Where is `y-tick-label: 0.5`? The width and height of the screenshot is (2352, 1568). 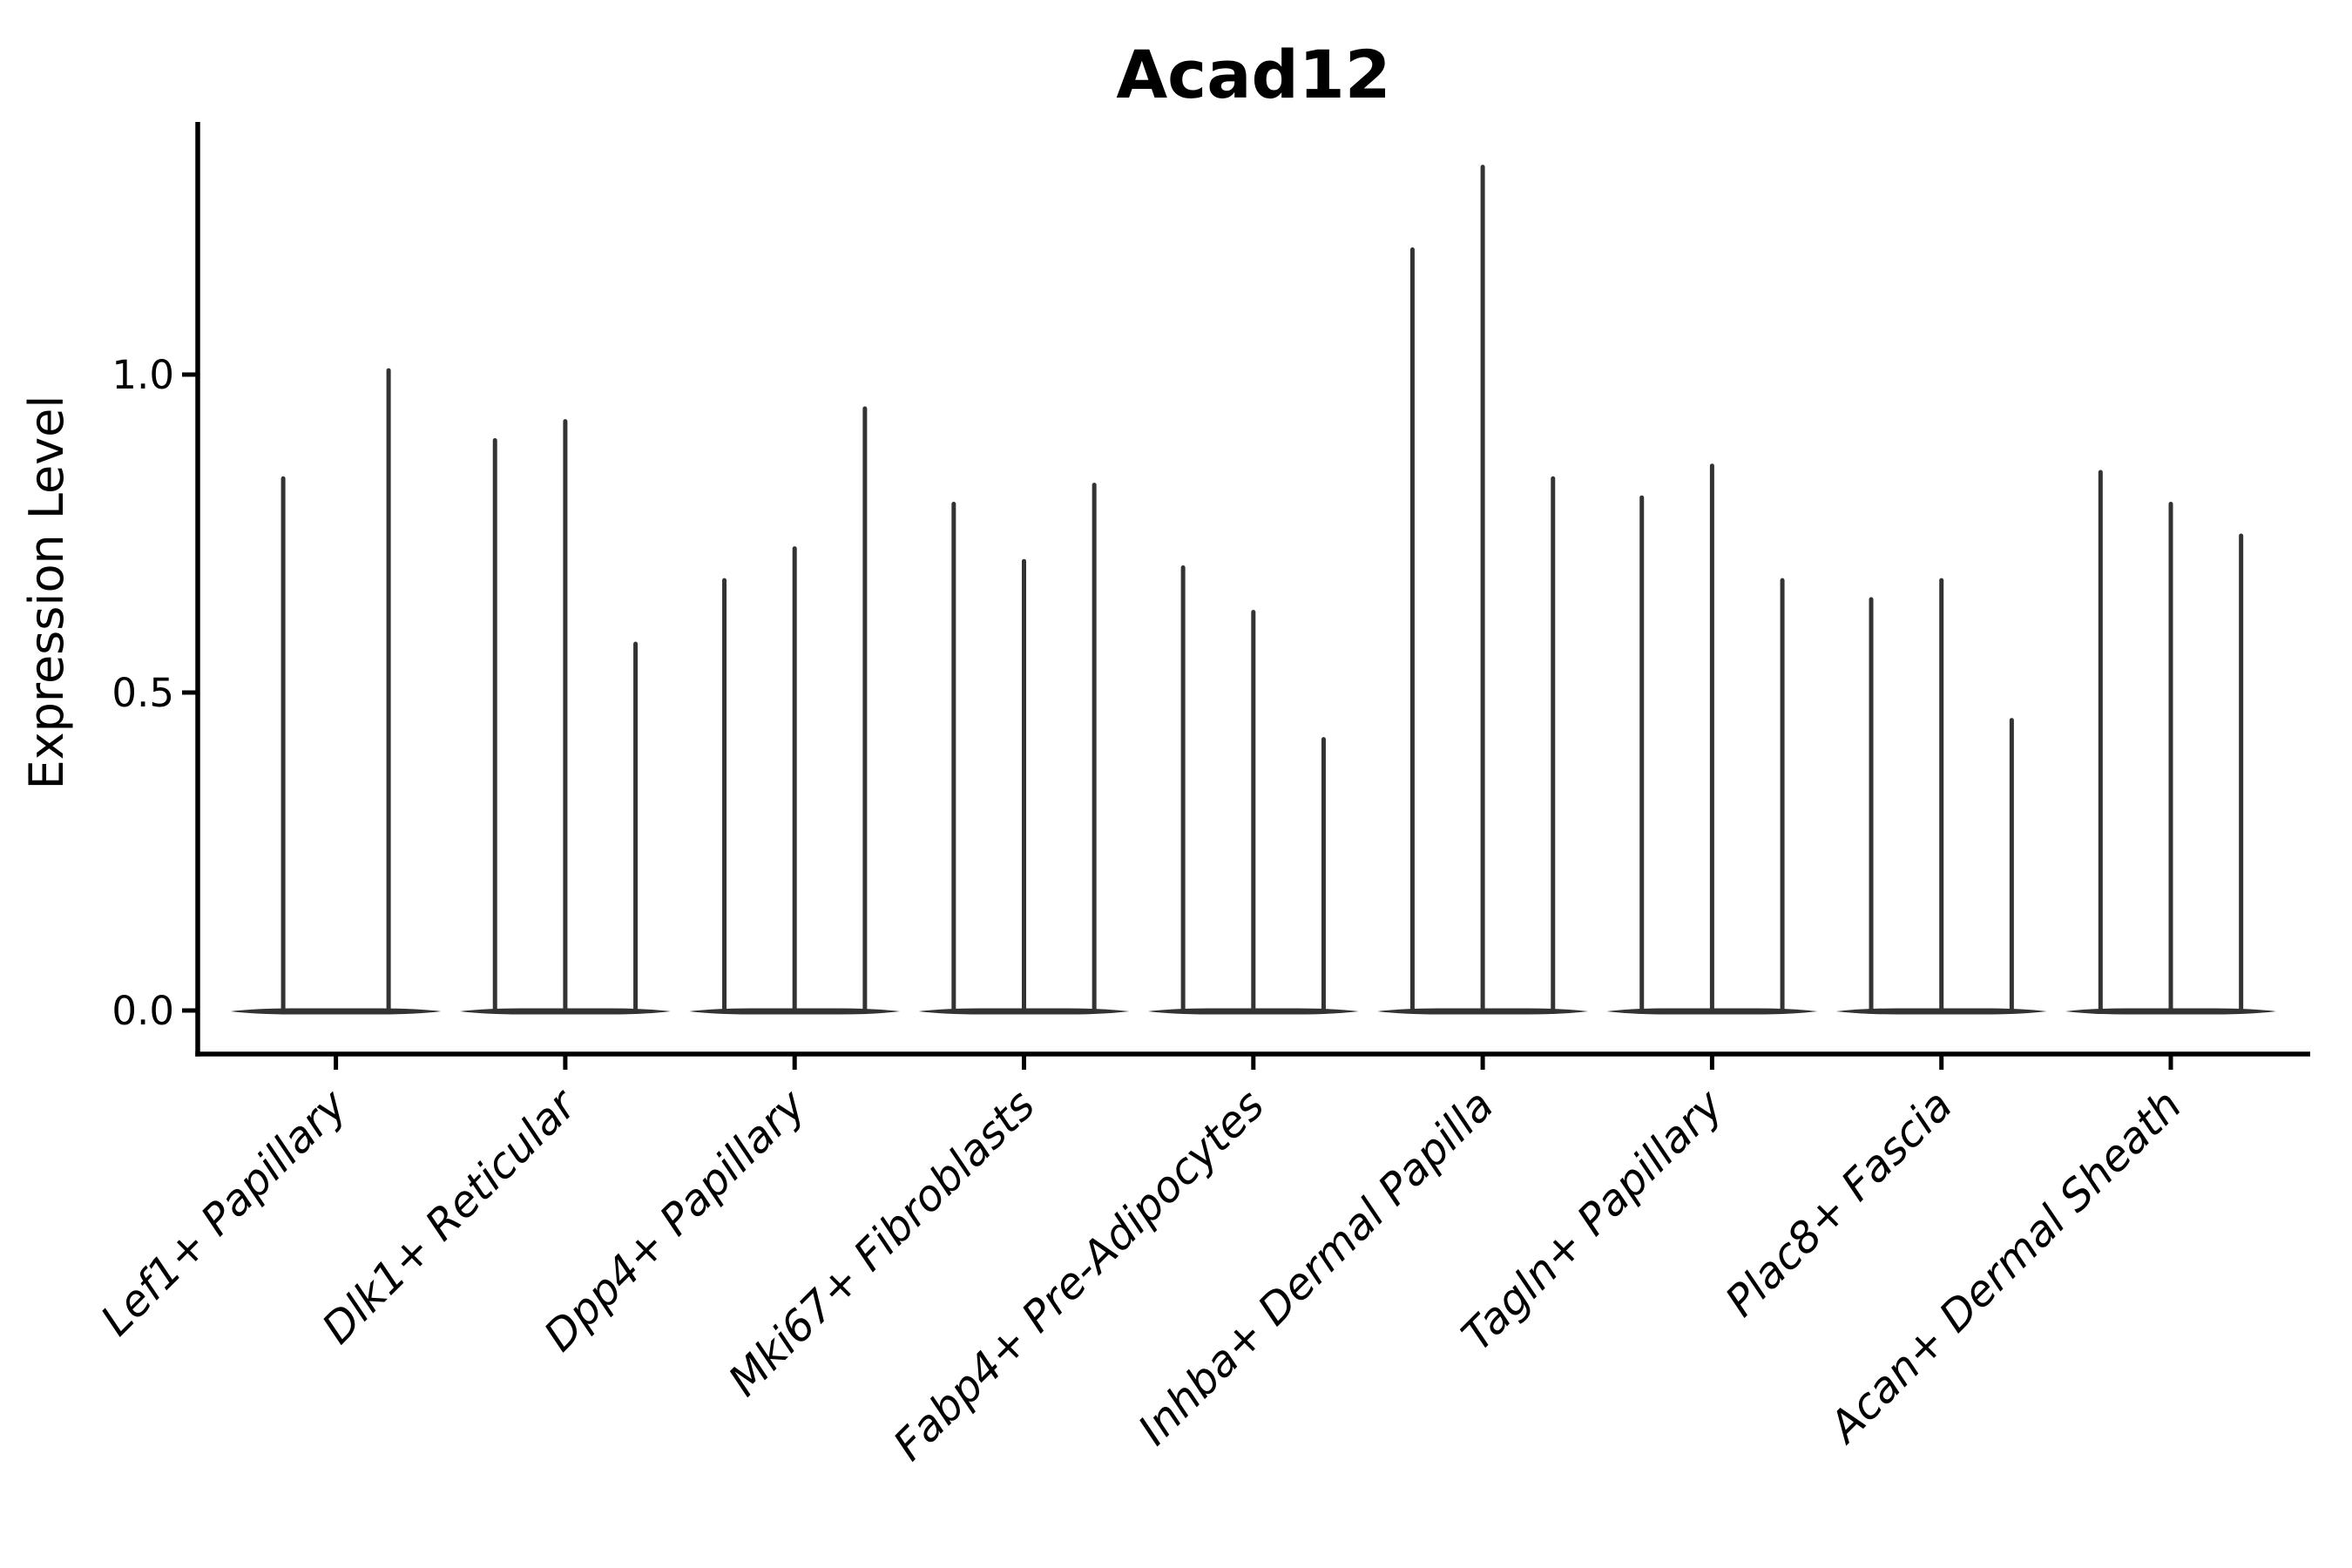 y-tick-label: 0.5 is located at coordinates (143, 693).